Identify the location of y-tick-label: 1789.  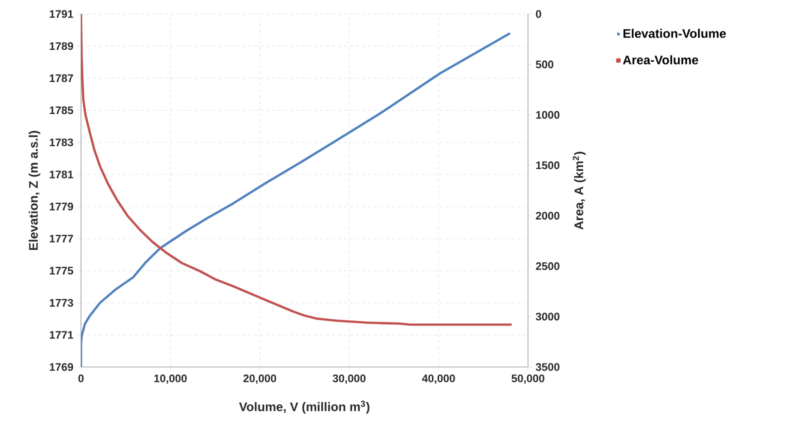
(62, 46).